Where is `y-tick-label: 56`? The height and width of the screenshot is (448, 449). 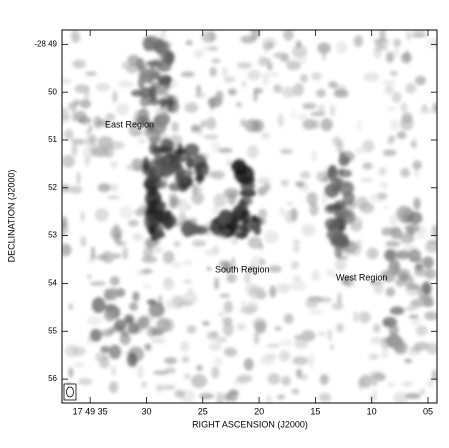
y-tick-label: 56 is located at coordinates (52, 378).